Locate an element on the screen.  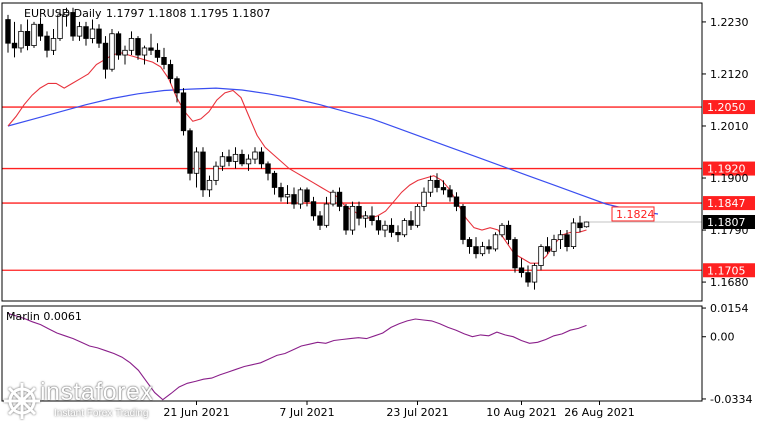
indicator-y-tick-label: 0.00 is located at coordinates (722, 337).